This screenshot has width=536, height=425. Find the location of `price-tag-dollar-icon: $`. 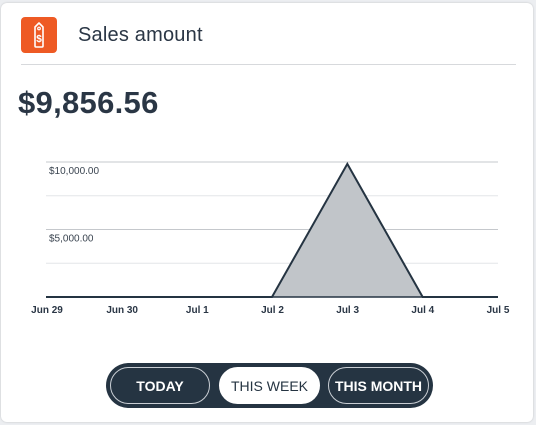

price-tag-dollar-icon: $ is located at coordinates (39, 35).